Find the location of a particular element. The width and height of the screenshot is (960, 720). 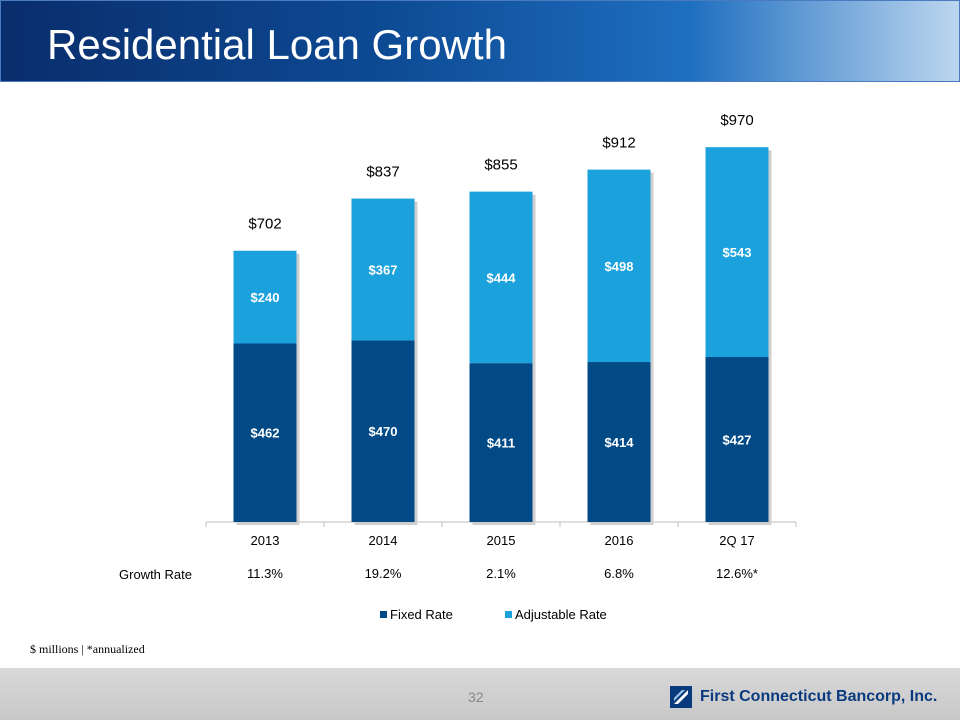

footer-bar: 32 First Connecticut Bancorp, Inc. is located at coordinates (480, 694).